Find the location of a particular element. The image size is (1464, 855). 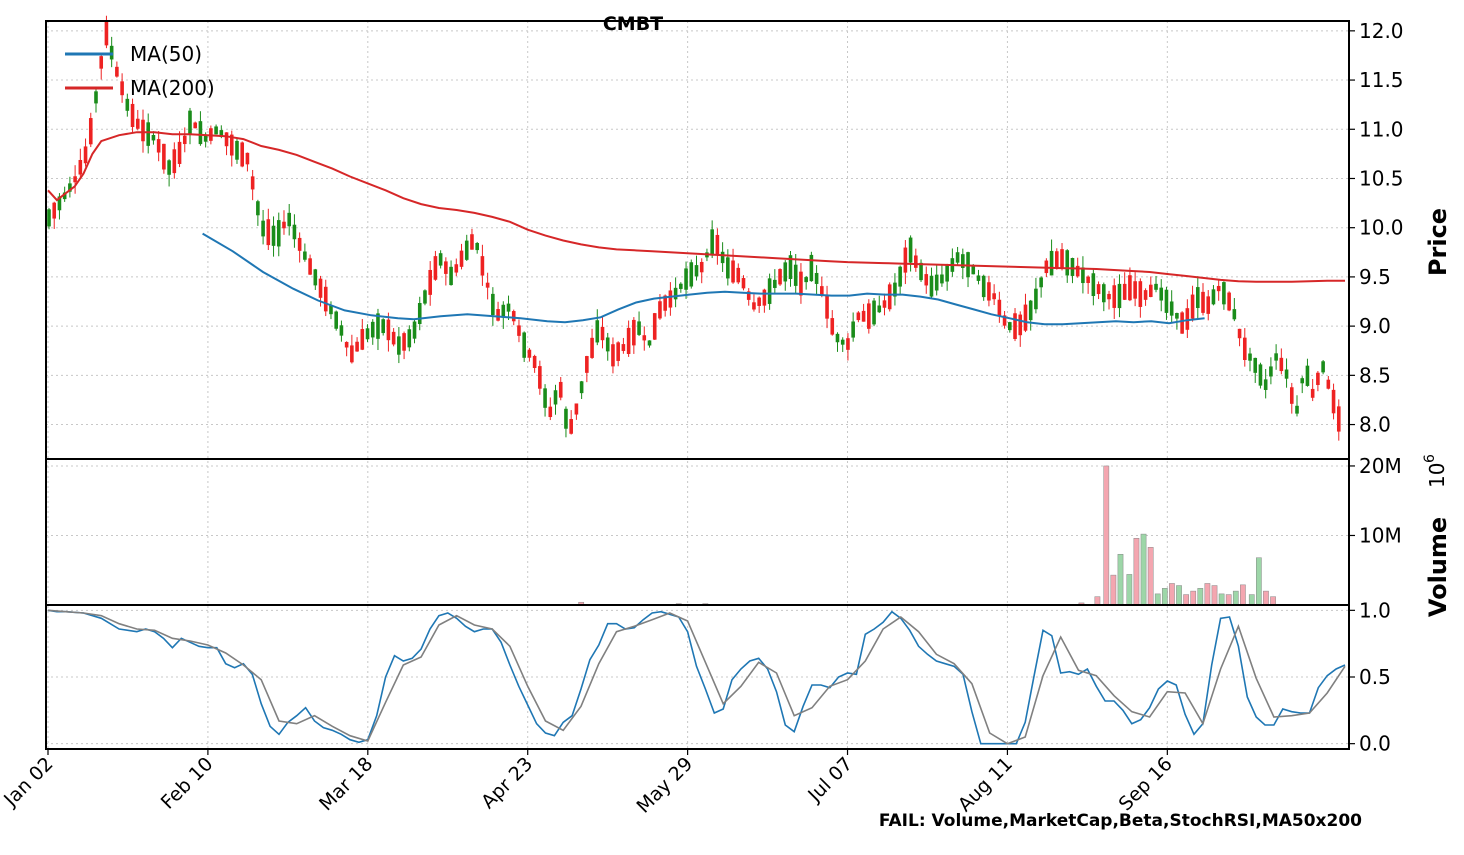

x-tick-label: Sep 16 is located at coordinates (1146, 784).